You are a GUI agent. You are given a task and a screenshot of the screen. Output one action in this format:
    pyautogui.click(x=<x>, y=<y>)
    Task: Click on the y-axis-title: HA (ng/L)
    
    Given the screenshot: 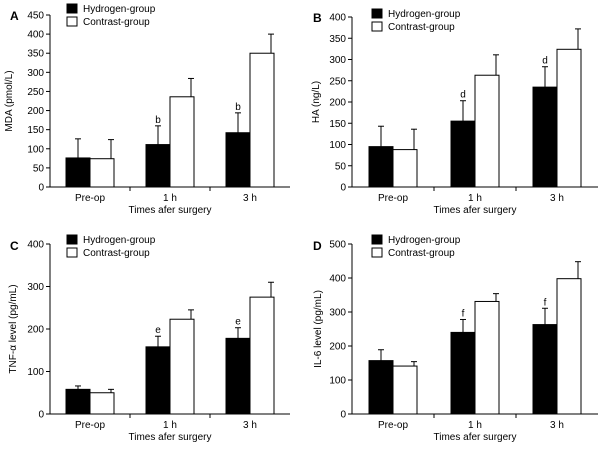 What is the action you would take?
    pyautogui.click(x=316, y=102)
    